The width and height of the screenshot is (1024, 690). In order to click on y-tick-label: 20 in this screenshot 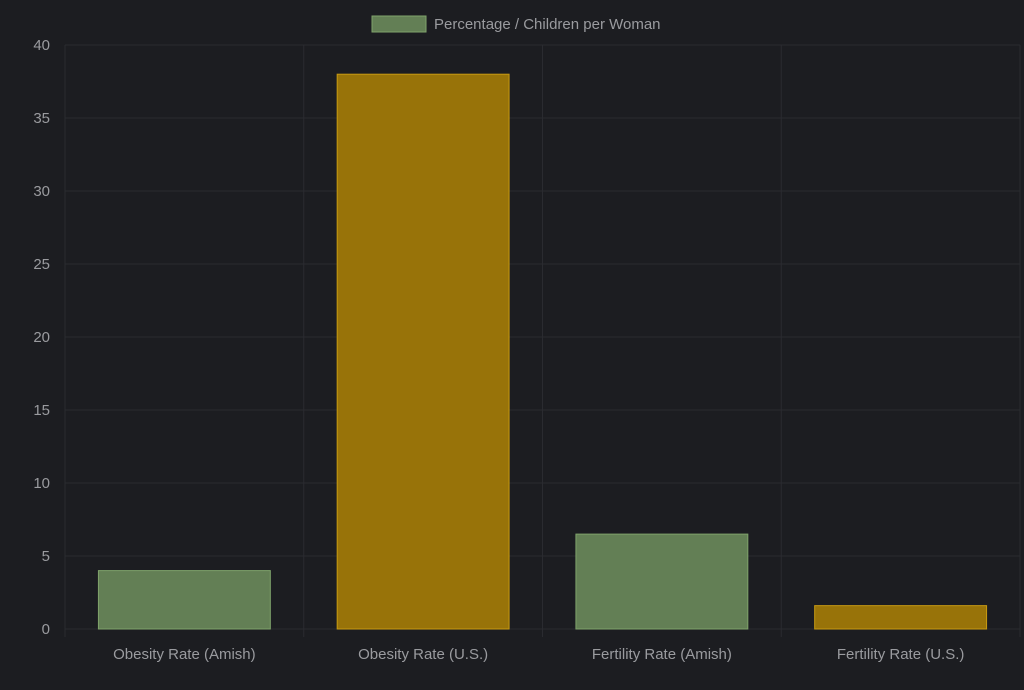, I will do `click(41, 337)`.